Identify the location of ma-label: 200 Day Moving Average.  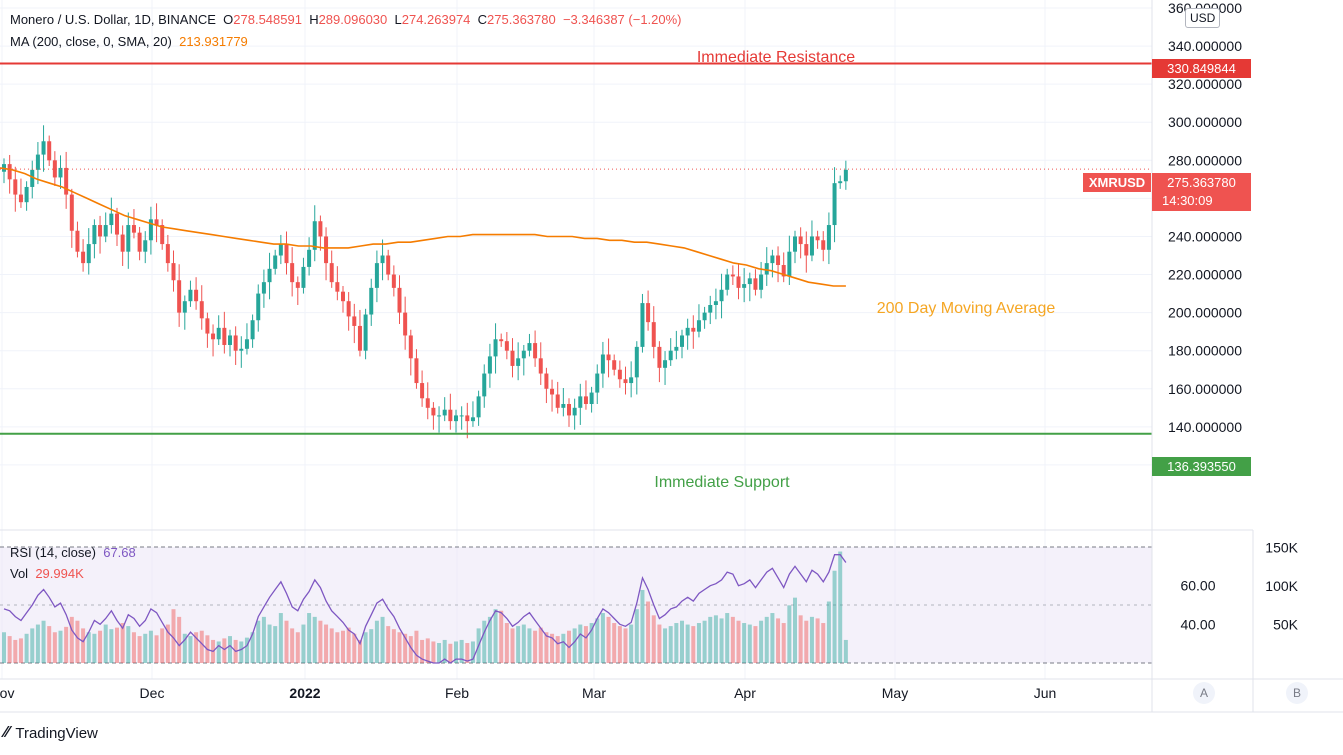
(966, 308).